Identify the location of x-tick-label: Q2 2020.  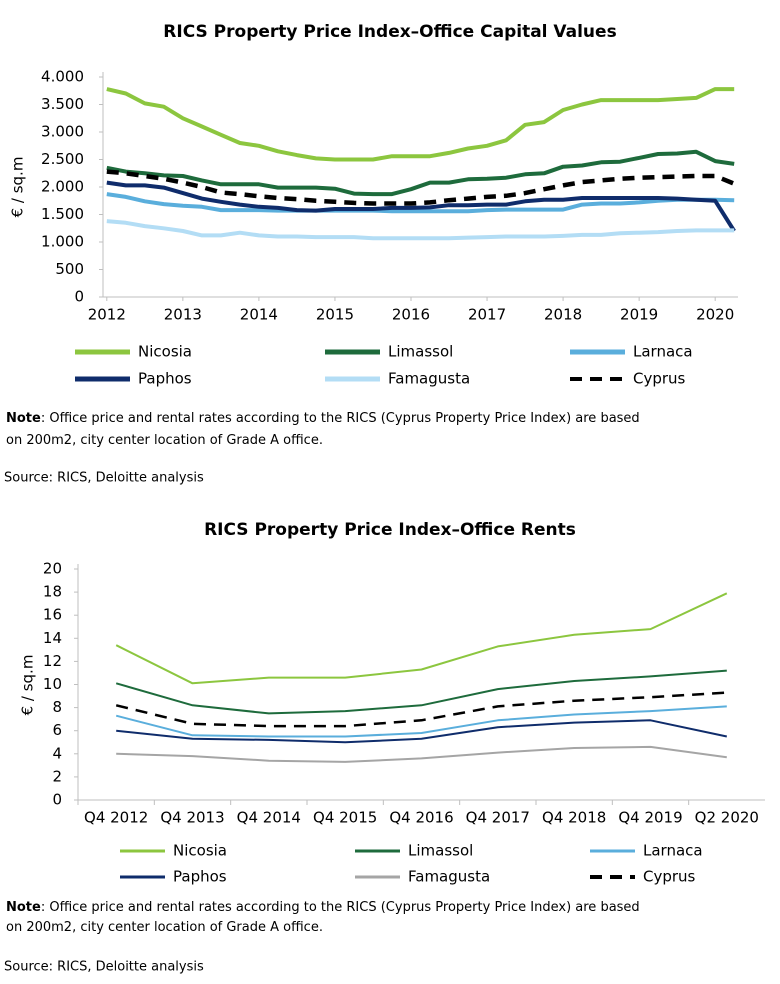
(727, 818).